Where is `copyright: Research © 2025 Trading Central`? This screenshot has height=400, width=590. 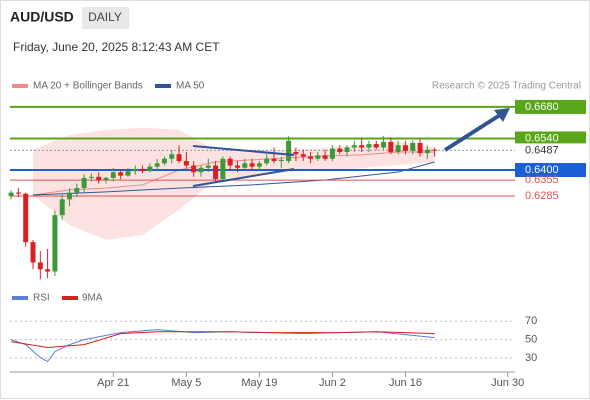 copyright: Research © 2025 Trading Central is located at coordinates (506, 86).